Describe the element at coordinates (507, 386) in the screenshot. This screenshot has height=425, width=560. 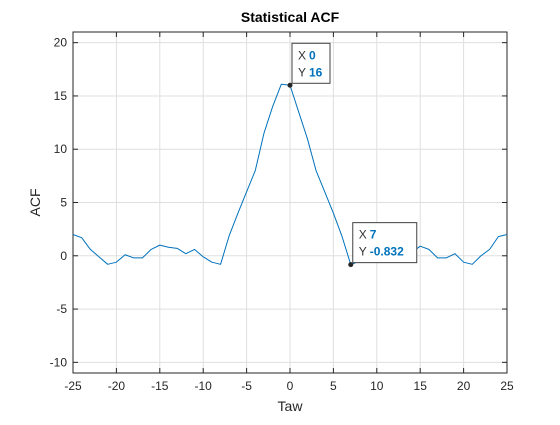
I see `x-tick-label: 25` at that location.